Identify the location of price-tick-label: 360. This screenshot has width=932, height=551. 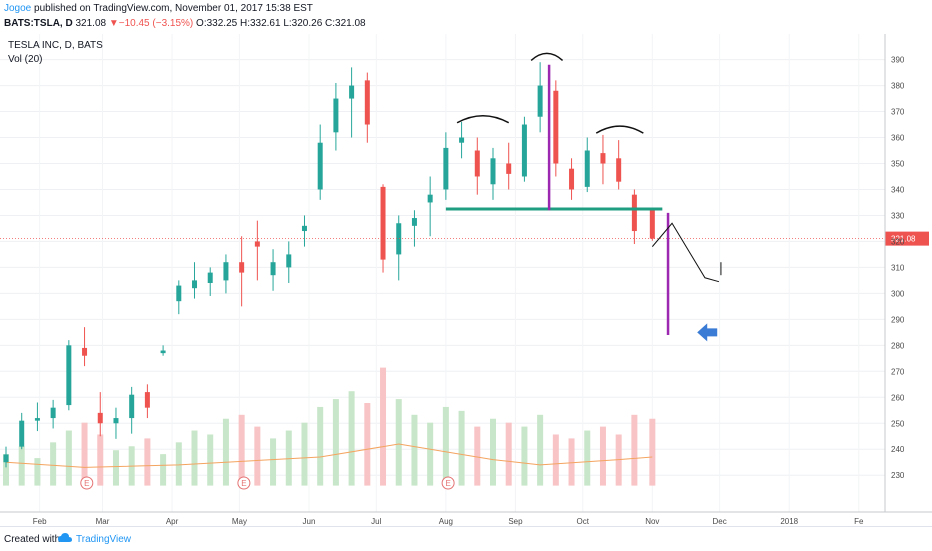
(898, 138).